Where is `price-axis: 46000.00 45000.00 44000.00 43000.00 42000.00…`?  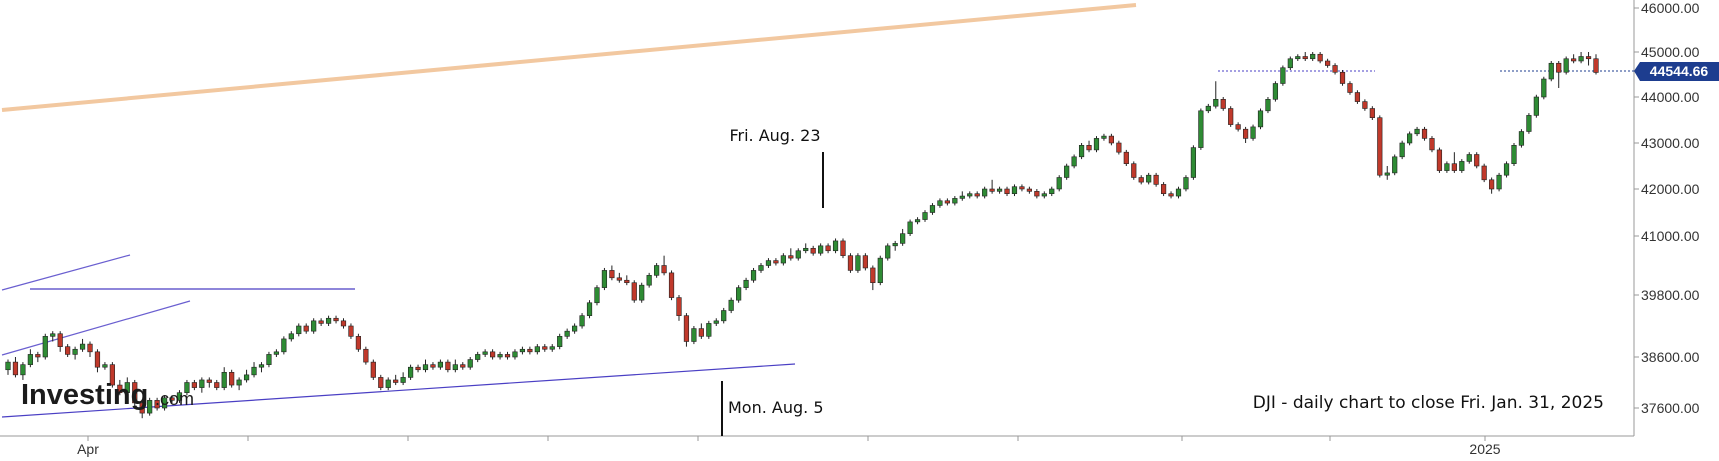 price-axis: 46000.00 45000.00 44000.00 43000.00 42000.00… is located at coordinates (1667, 208).